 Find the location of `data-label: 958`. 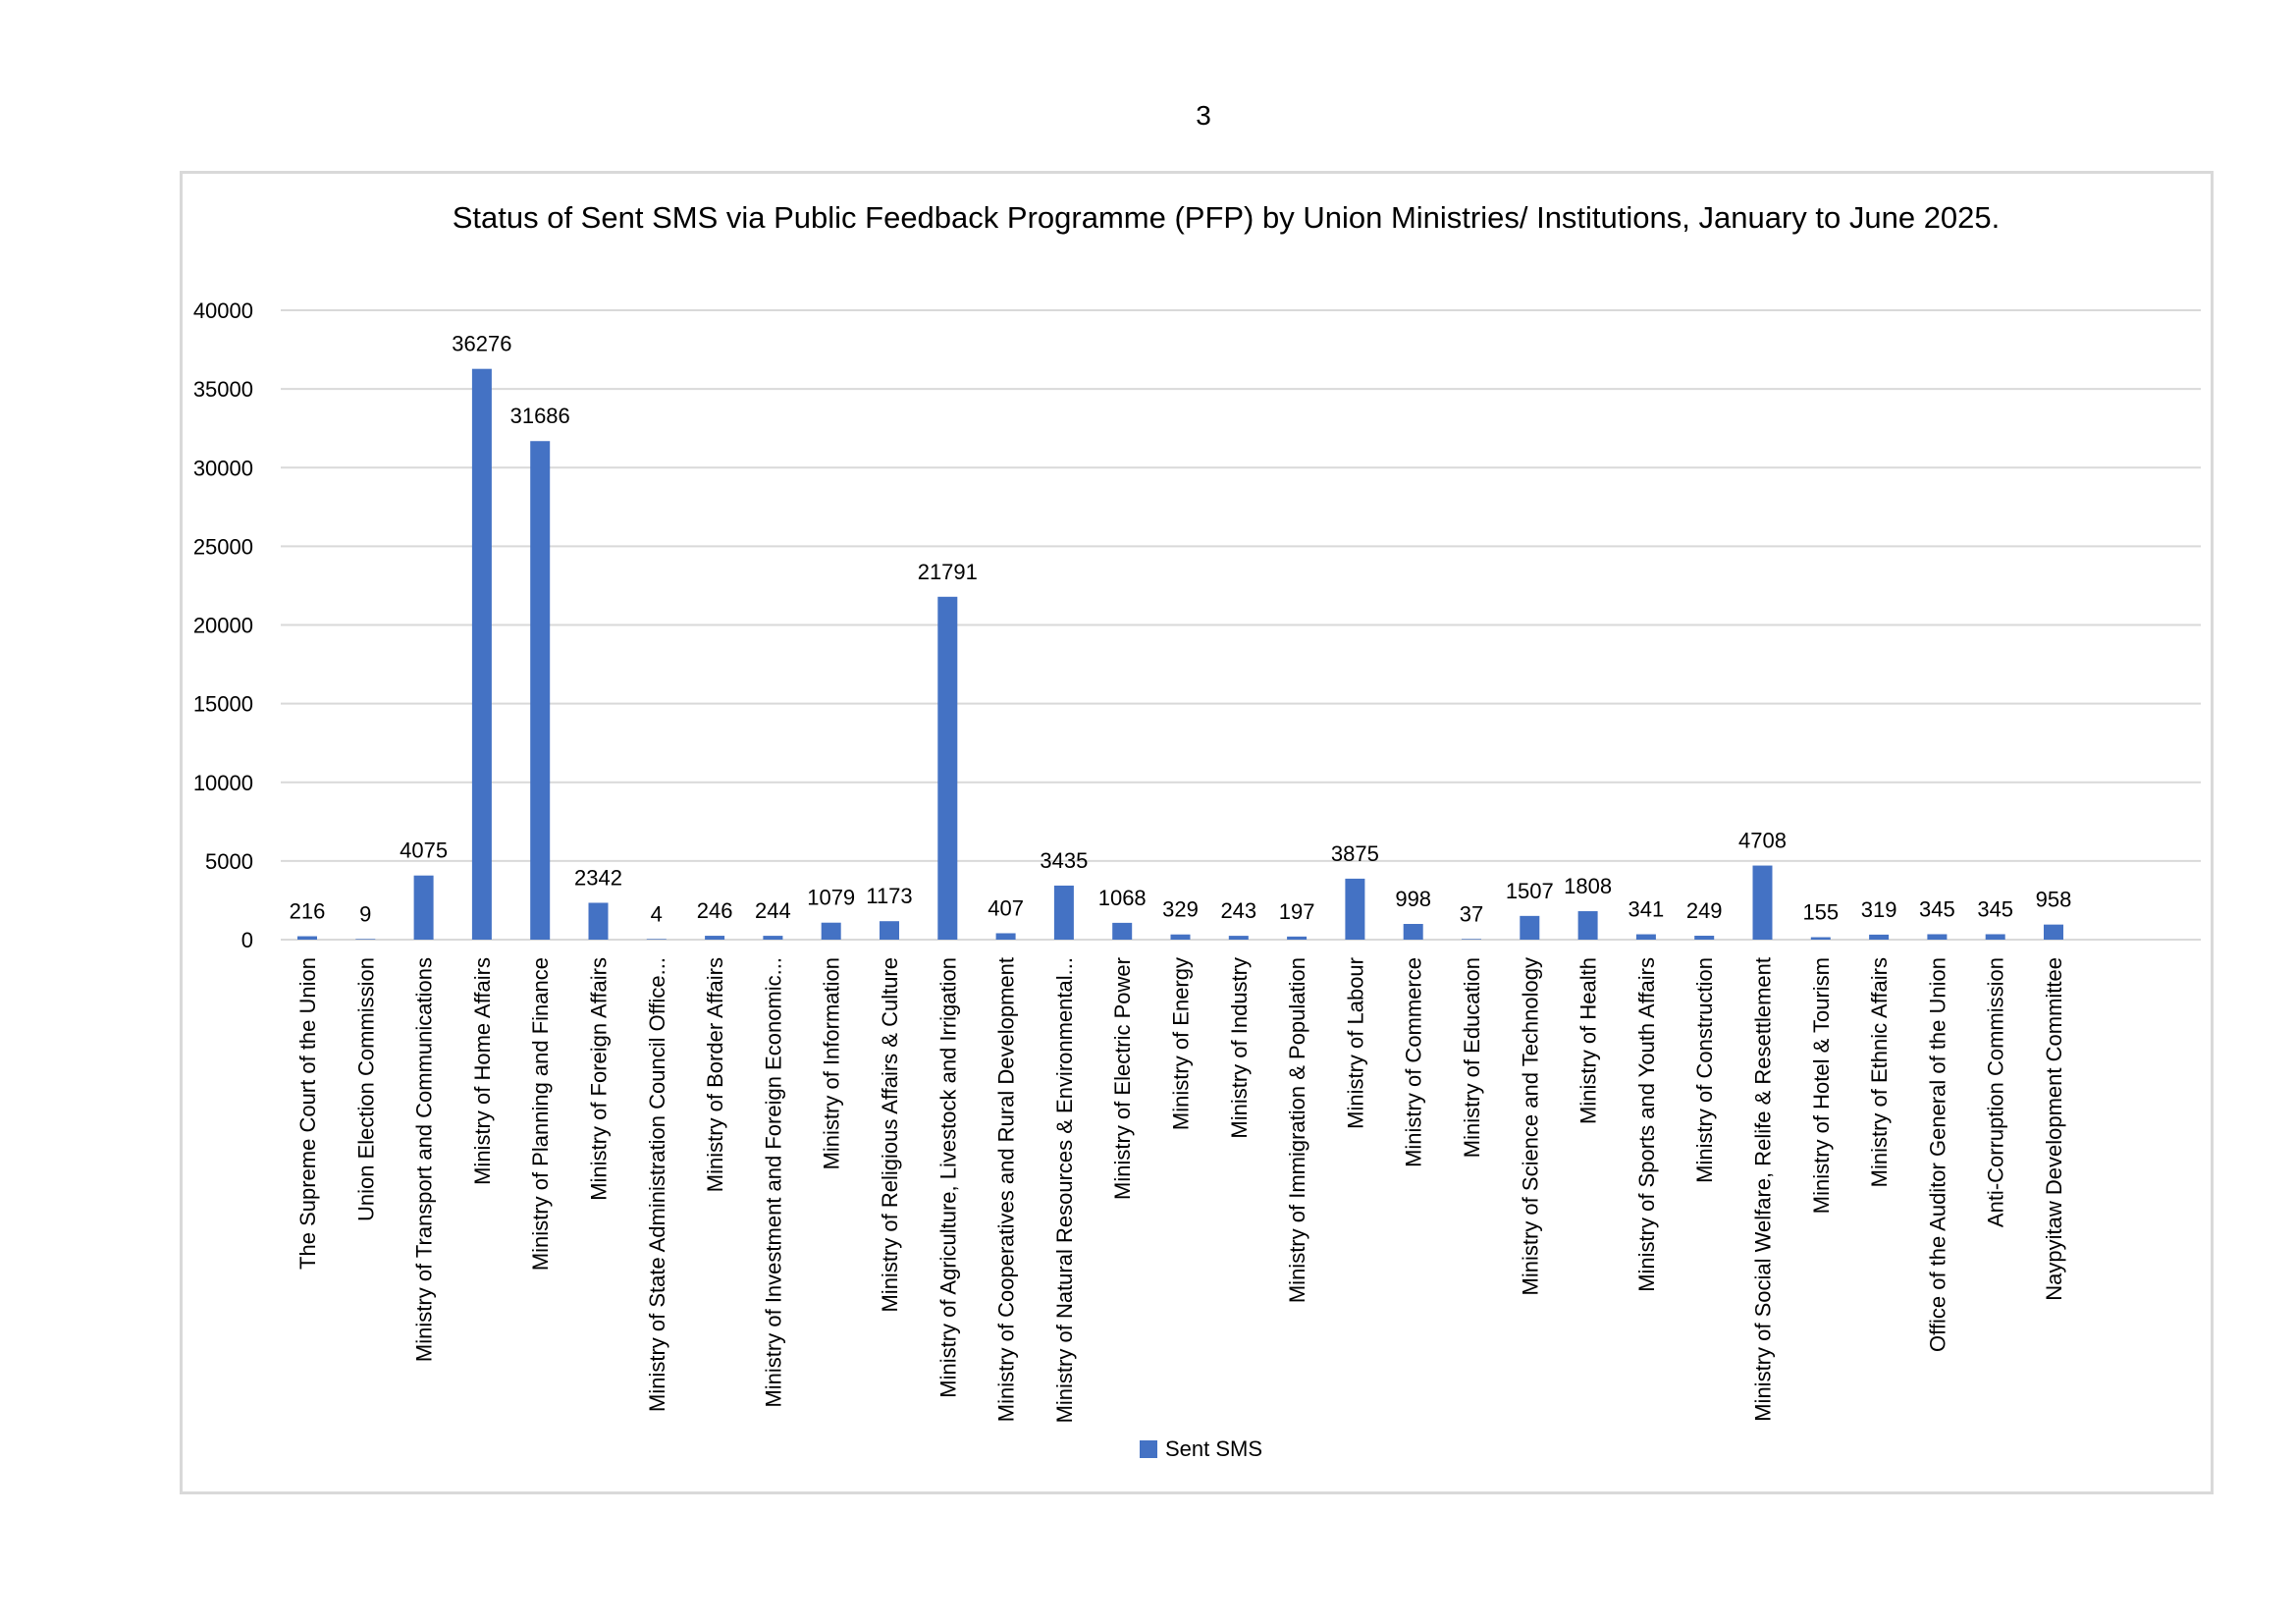

data-label: 958 is located at coordinates (2054, 900).